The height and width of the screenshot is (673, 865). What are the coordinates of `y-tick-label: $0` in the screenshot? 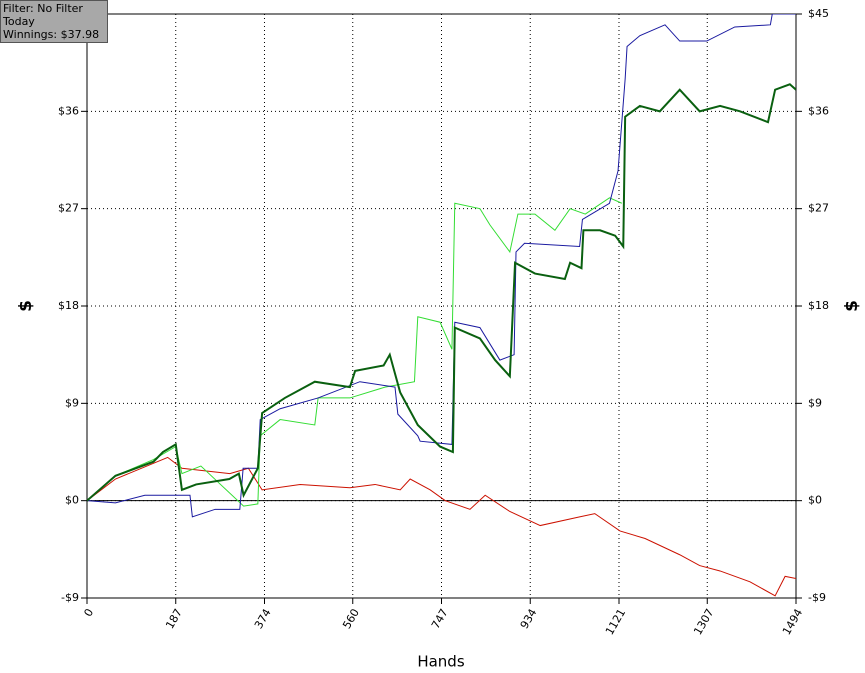 It's located at (72, 500).